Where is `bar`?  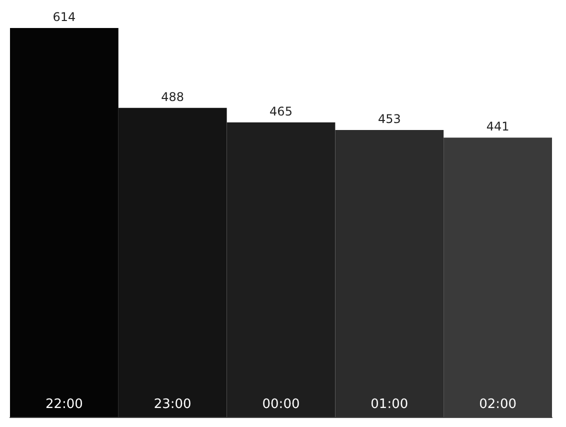
bar is located at coordinates (389, 273).